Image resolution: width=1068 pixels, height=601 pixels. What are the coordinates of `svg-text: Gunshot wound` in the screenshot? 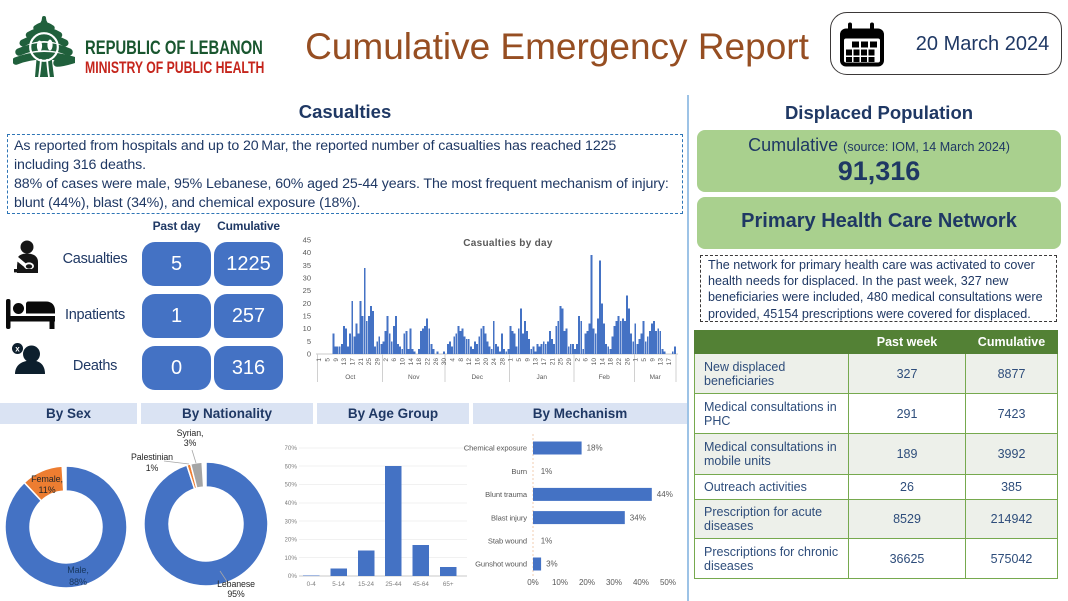 It's located at (501, 564).